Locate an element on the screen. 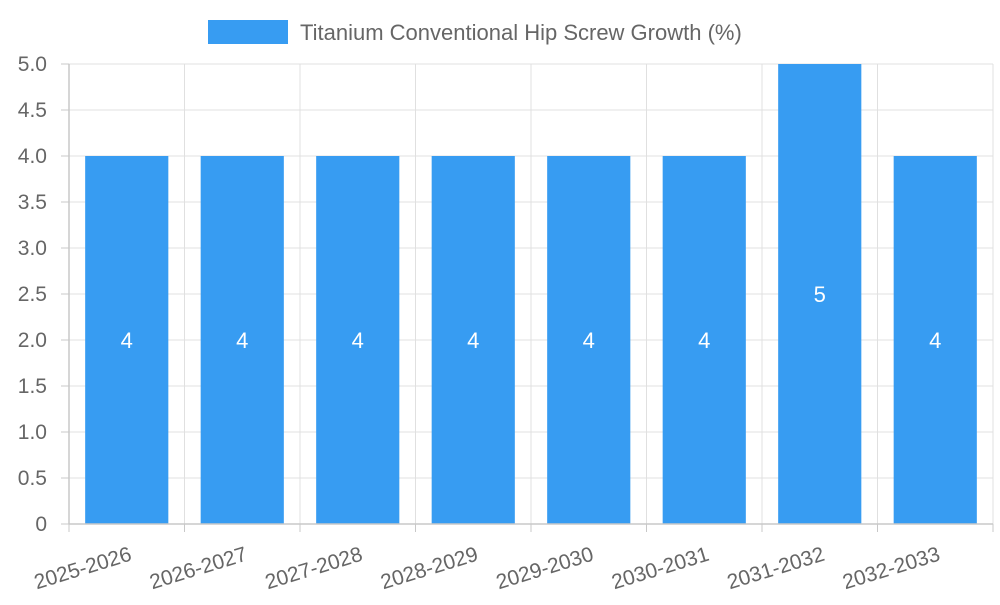 The height and width of the screenshot is (605, 1000). y-tick-label: 5.0 is located at coordinates (32, 64).